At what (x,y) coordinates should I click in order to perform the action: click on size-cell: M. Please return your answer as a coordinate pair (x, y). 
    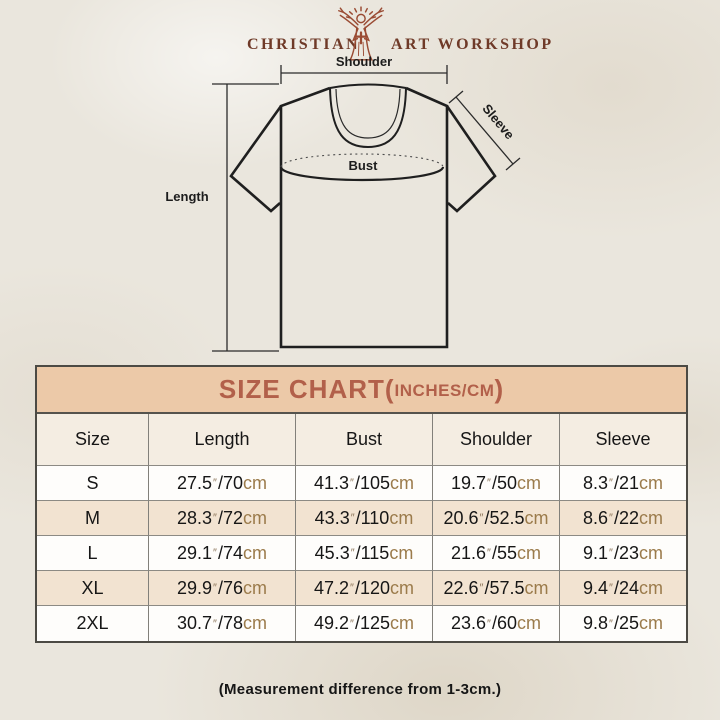
    Looking at the image, I should click on (93, 518).